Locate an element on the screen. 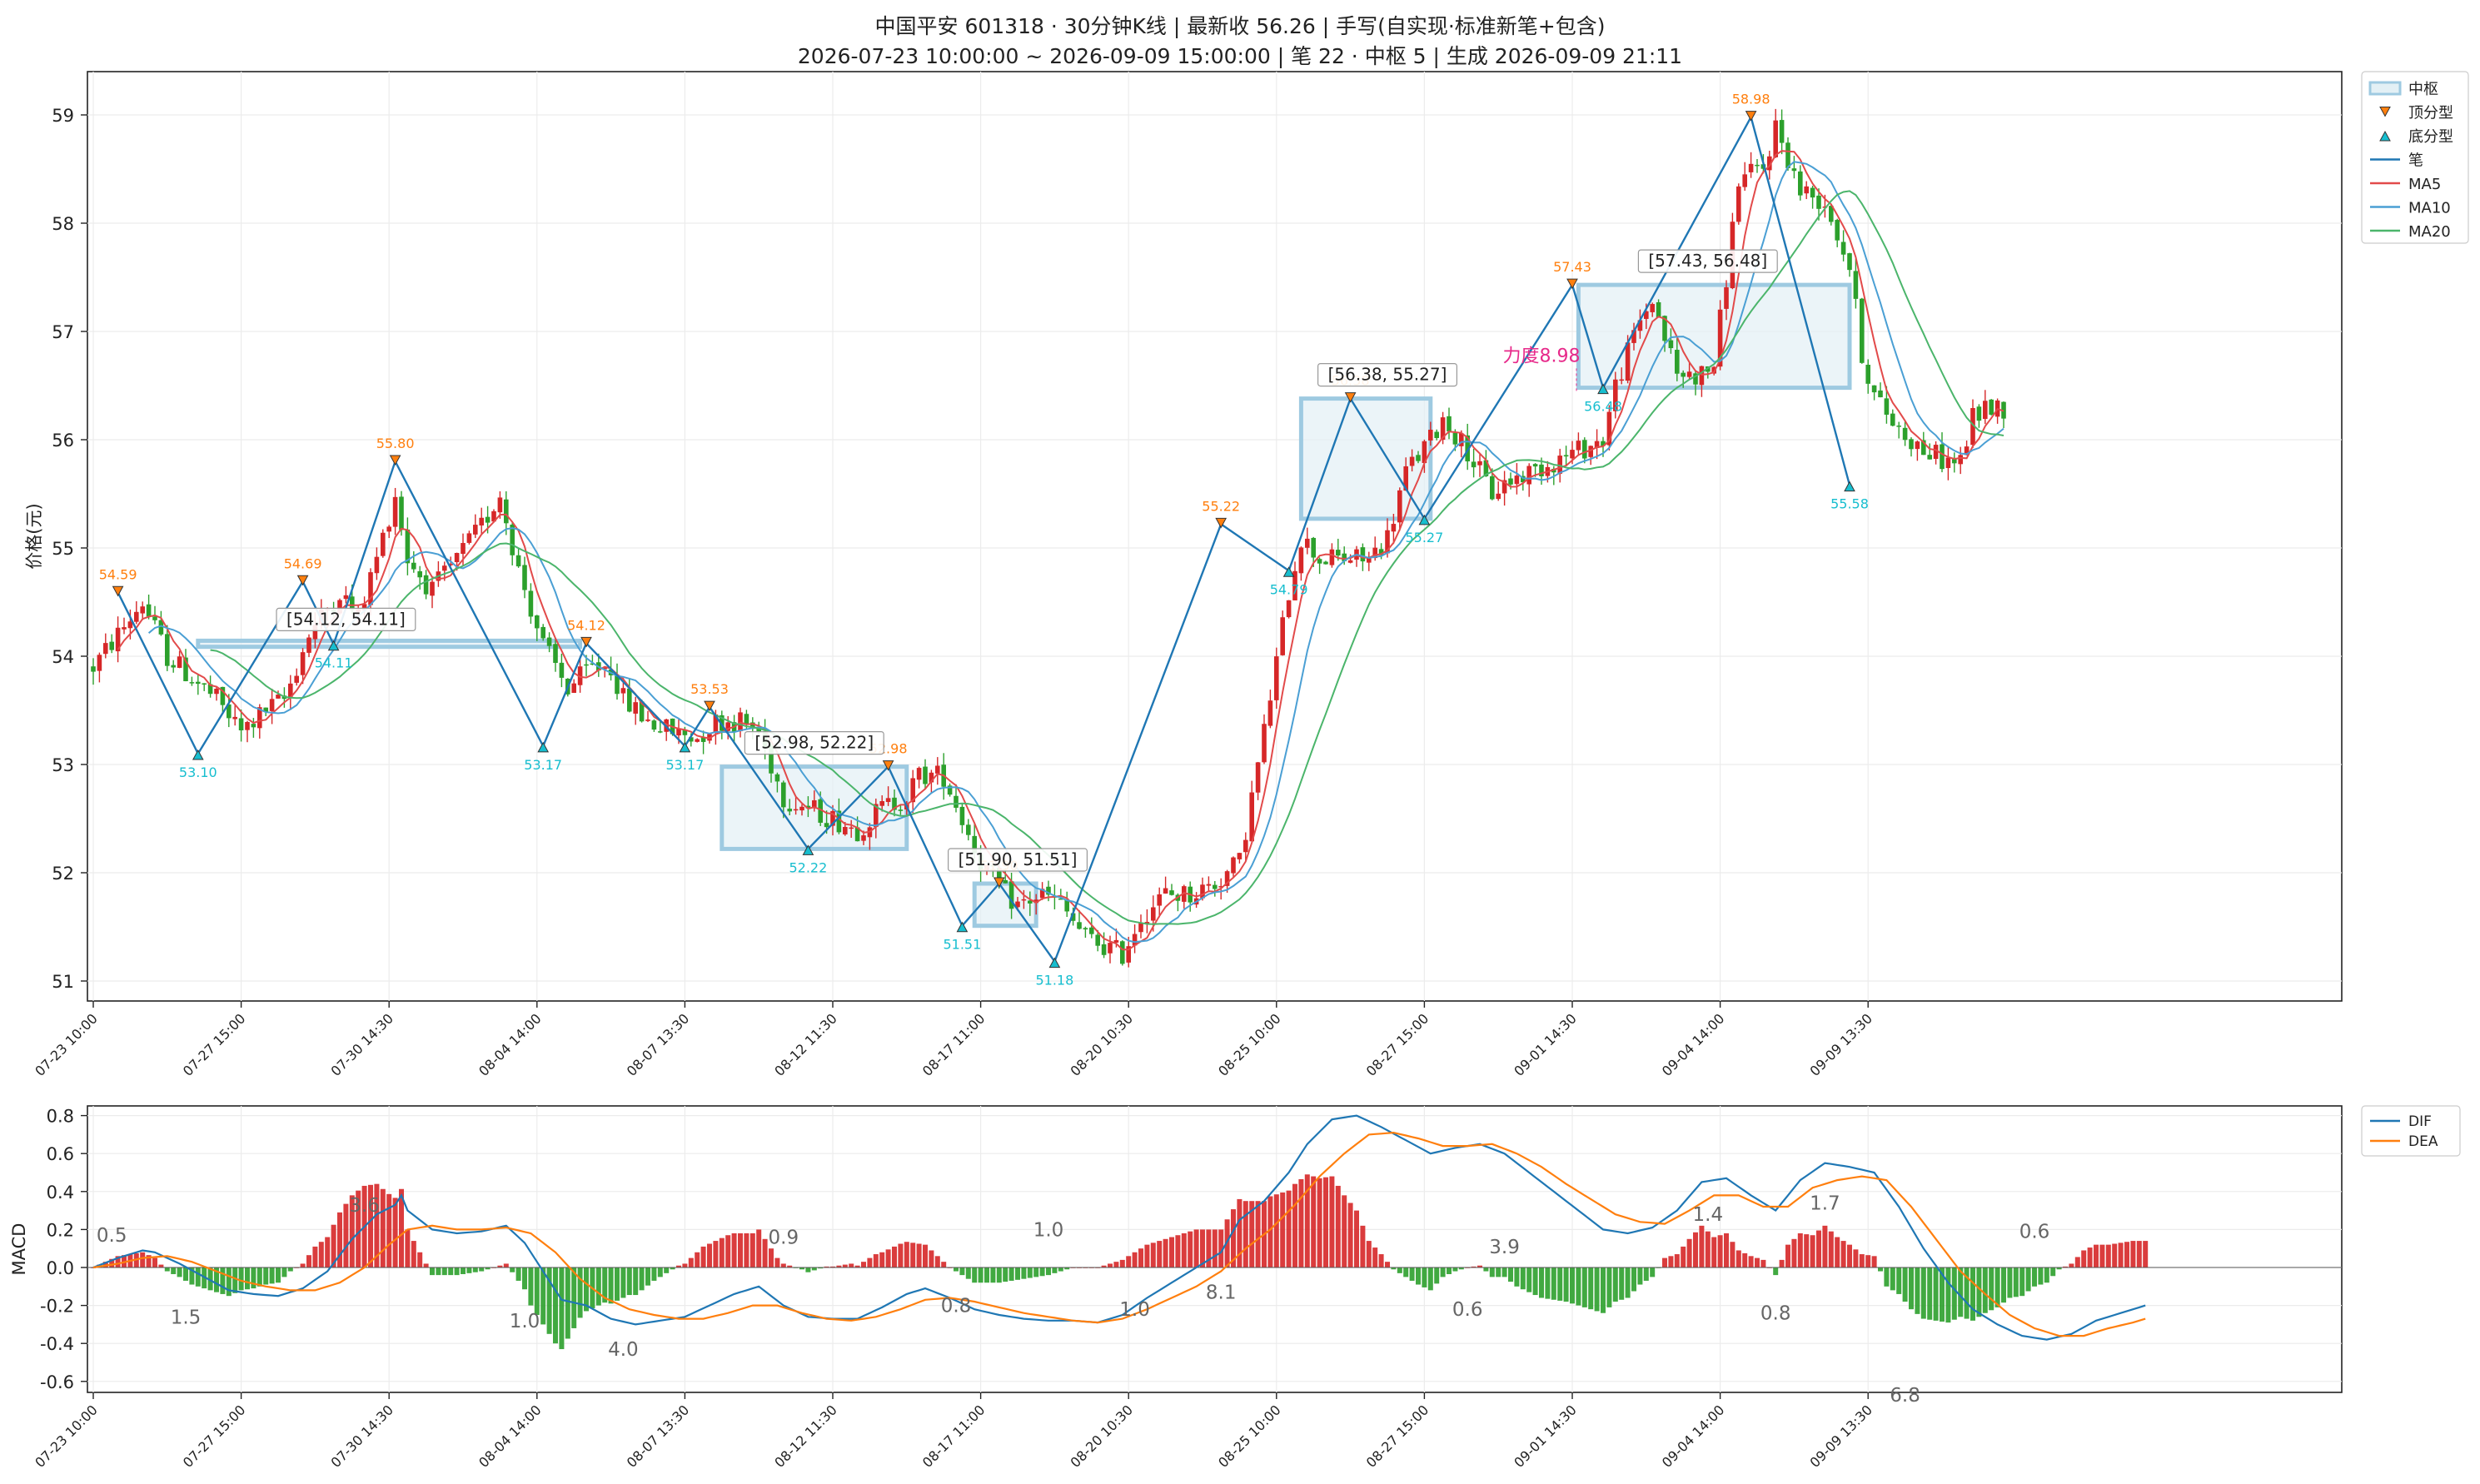  macd-area-label: 1.4 is located at coordinates (1708, 1215).